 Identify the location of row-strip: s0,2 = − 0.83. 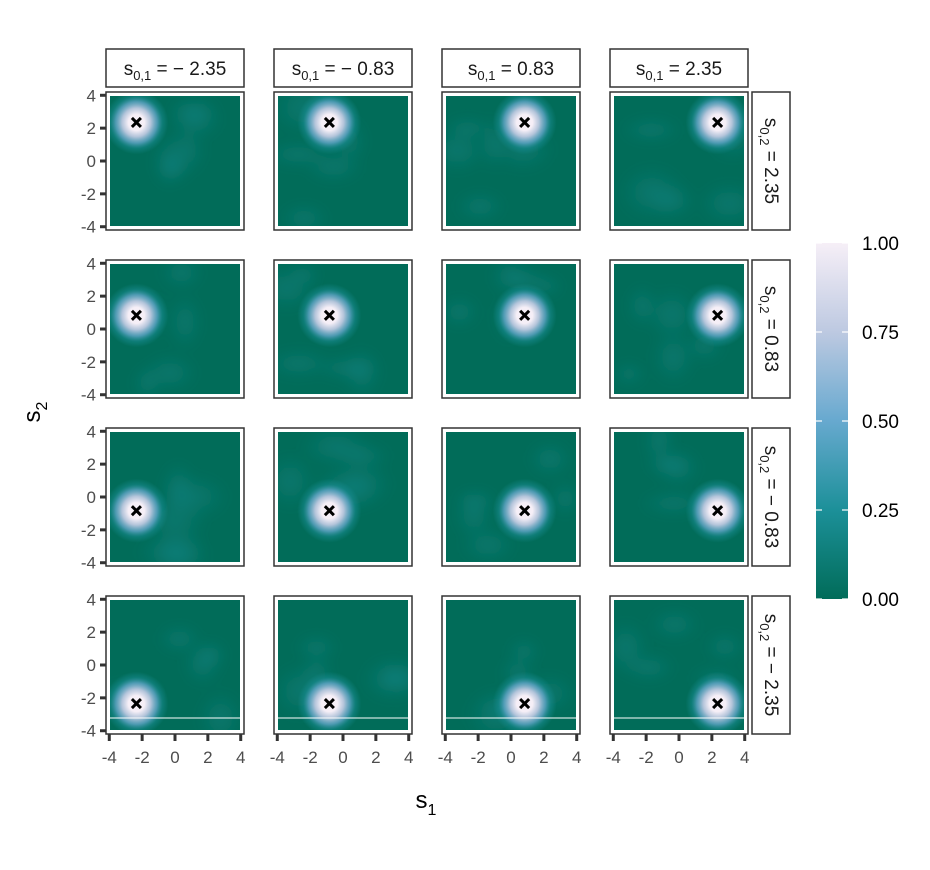
(771, 497).